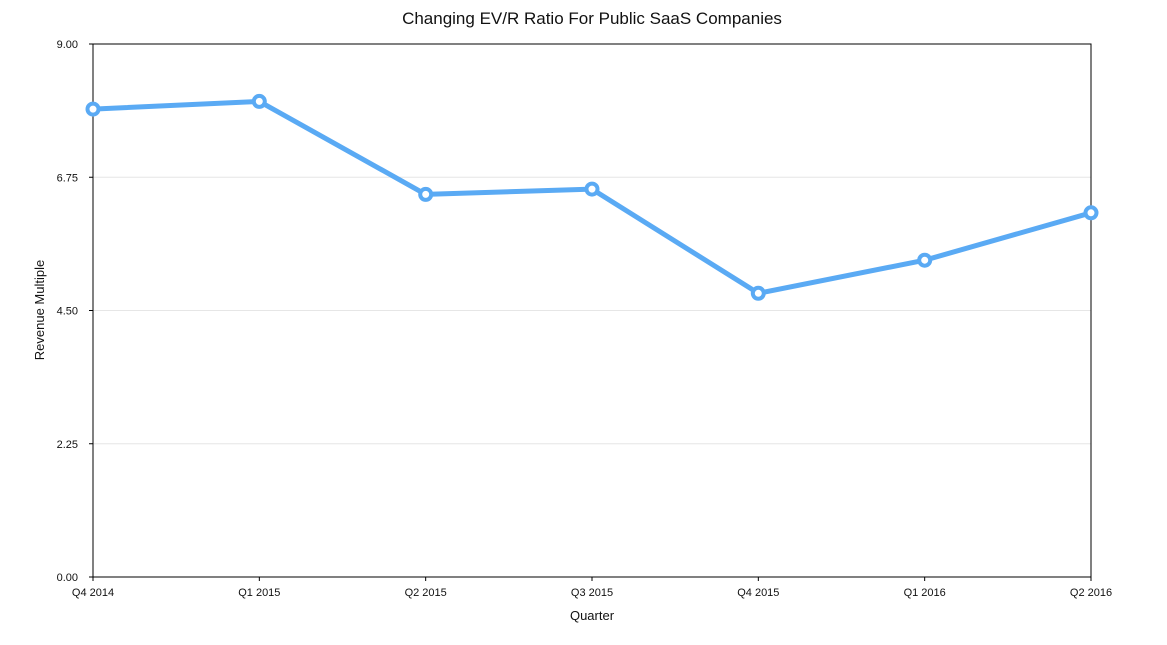 The height and width of the screenshot is (645, 1167). I want to click on y-tick-label: 0.00, so click(67, 578).